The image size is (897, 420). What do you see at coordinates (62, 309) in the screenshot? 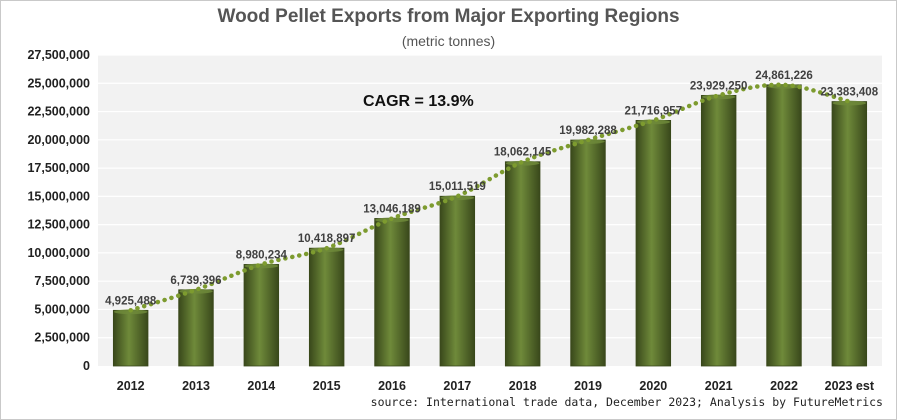
I see `y-tick-label: 5,000,000` at bounding box center [62, 309].